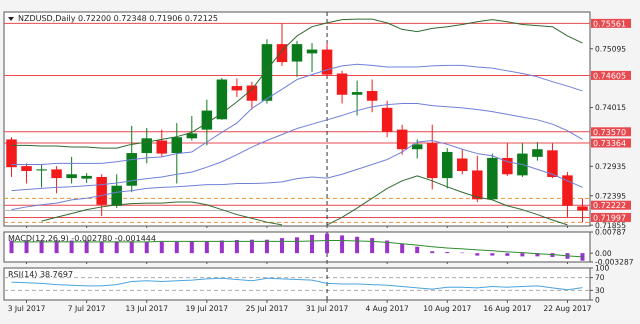 Image resolution: width=640 pixels, height=324 pixels. Describe the element at coordinates (82, 238) in the screenshot. I see `chart-title: MACD(12,26,9) -0.002780 -0.001444` at that location.